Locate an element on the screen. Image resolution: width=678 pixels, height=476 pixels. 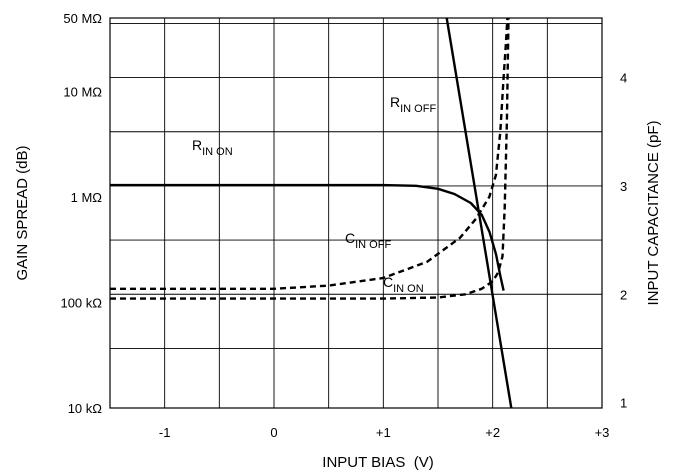
series-label-c-in-off: CIN OFF is located at coordinates (368, 240).